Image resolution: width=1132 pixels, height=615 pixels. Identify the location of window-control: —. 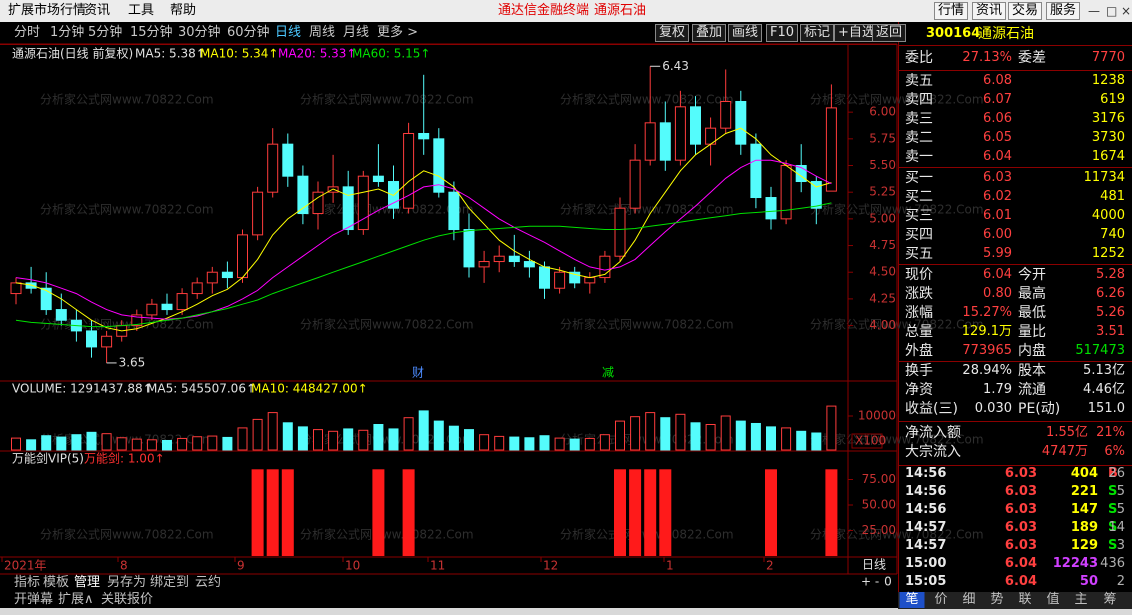
(1094, 11).